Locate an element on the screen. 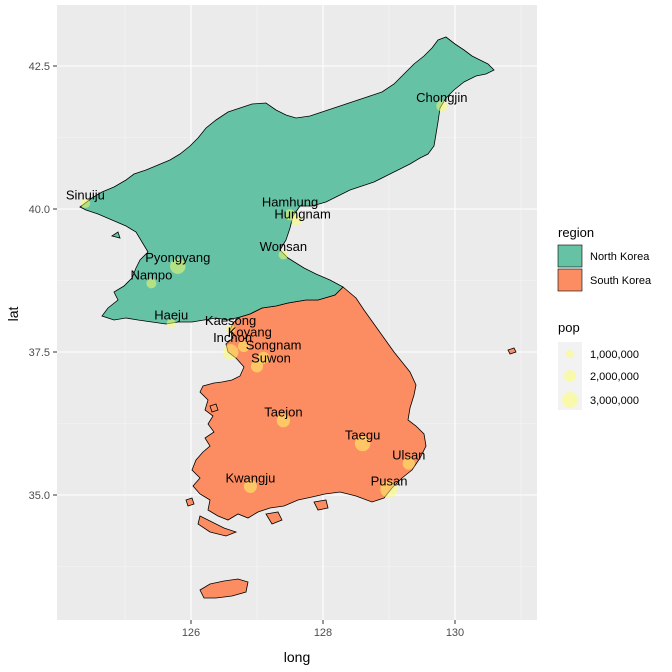 The height and width of the screenshot is (672, 672). city-label-ulsan: Ulsan is located at coordinates (408, 455).